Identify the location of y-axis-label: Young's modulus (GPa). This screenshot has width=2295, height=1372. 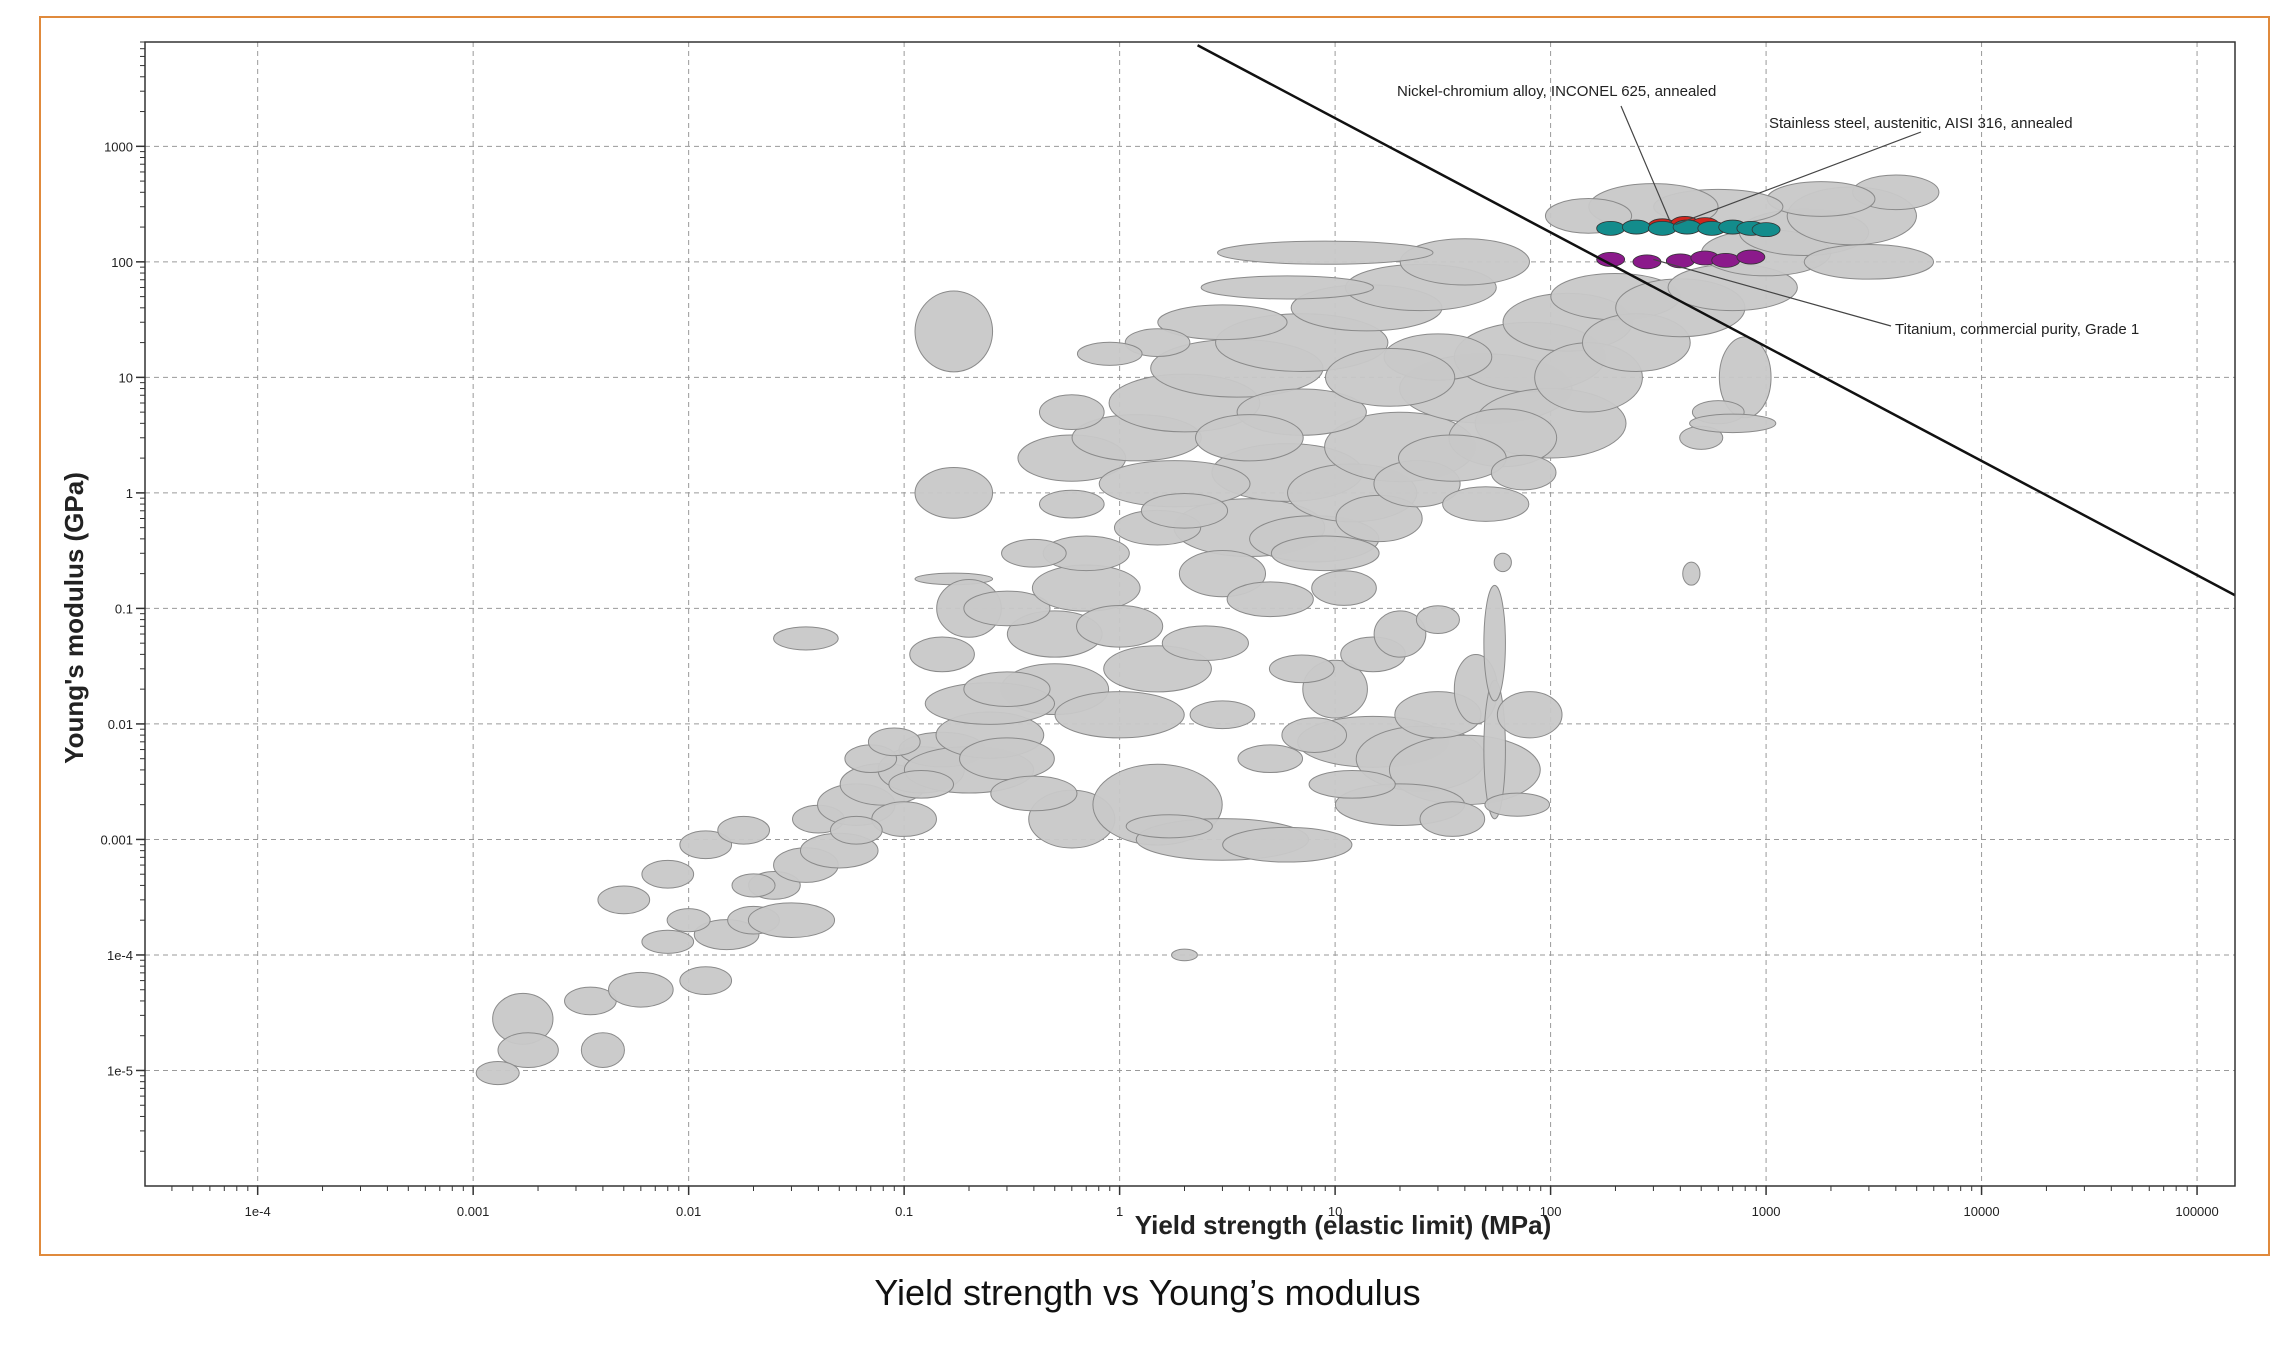
(74, 618).